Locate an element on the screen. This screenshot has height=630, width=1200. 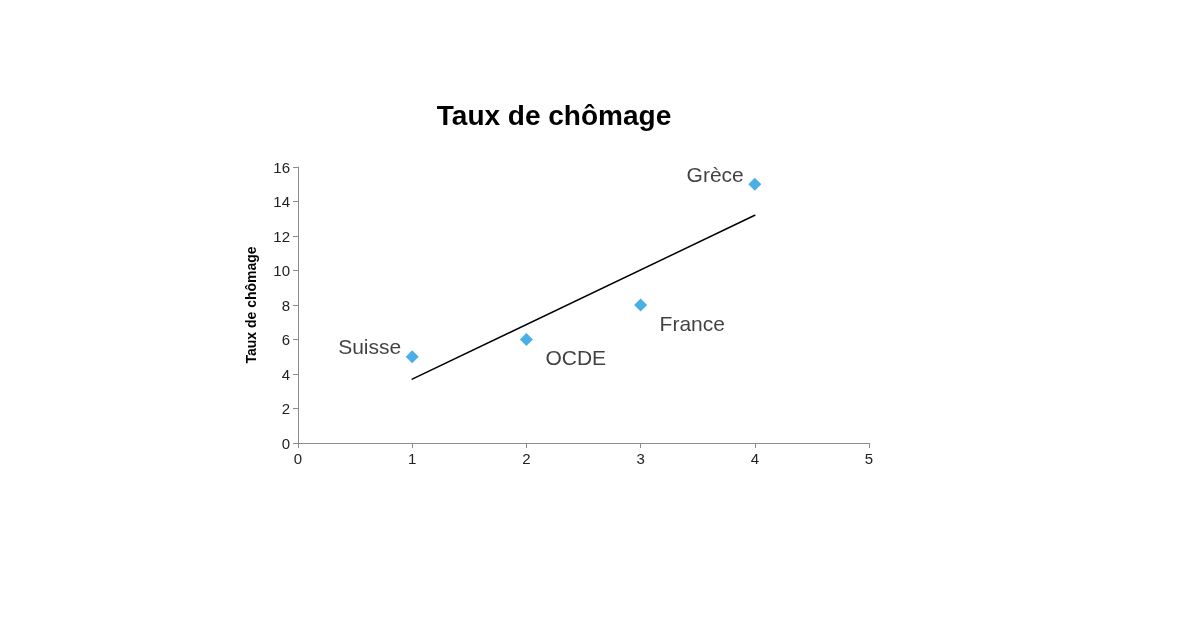
y-tick-label: 6 is located at coordinates (285, 339).